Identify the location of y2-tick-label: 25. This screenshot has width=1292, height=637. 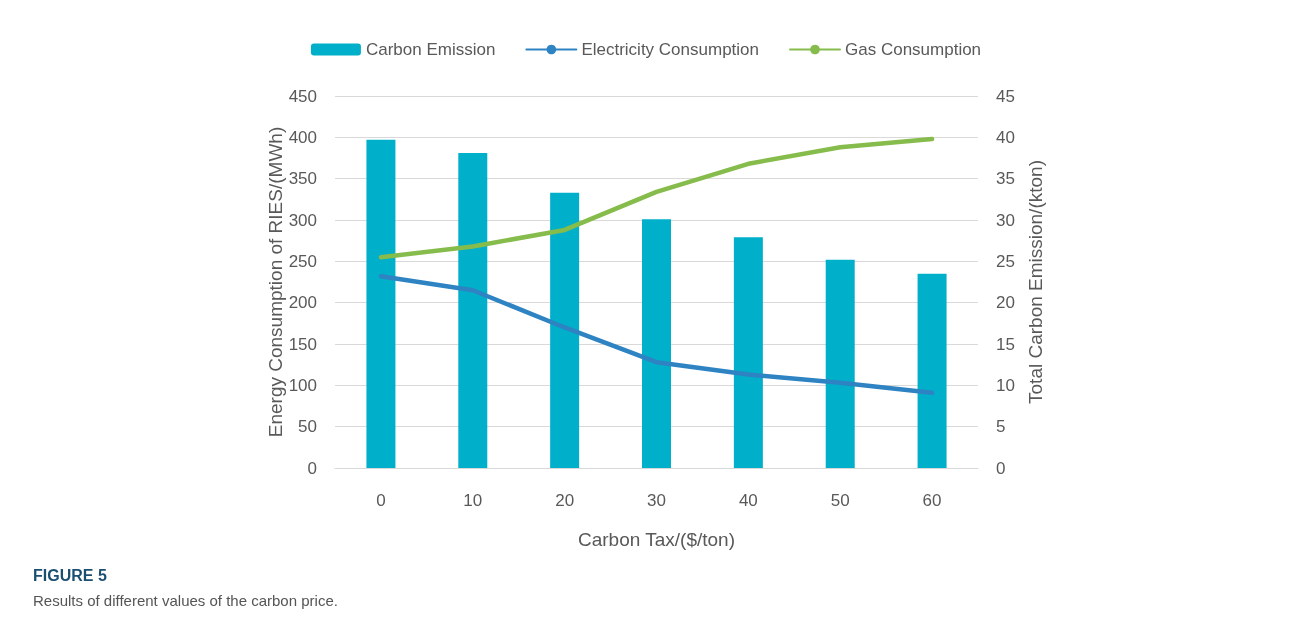
(1005, 261).